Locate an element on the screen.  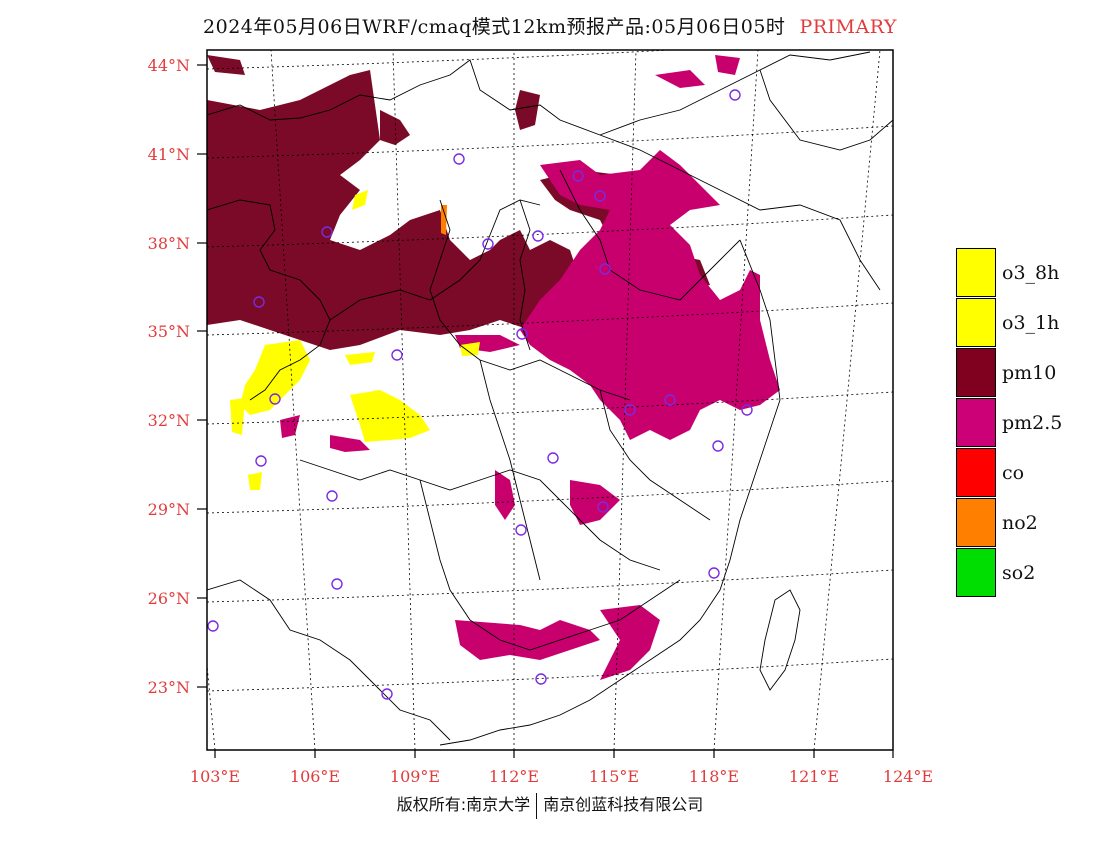
no2-region is located at coordinates (444, 220).